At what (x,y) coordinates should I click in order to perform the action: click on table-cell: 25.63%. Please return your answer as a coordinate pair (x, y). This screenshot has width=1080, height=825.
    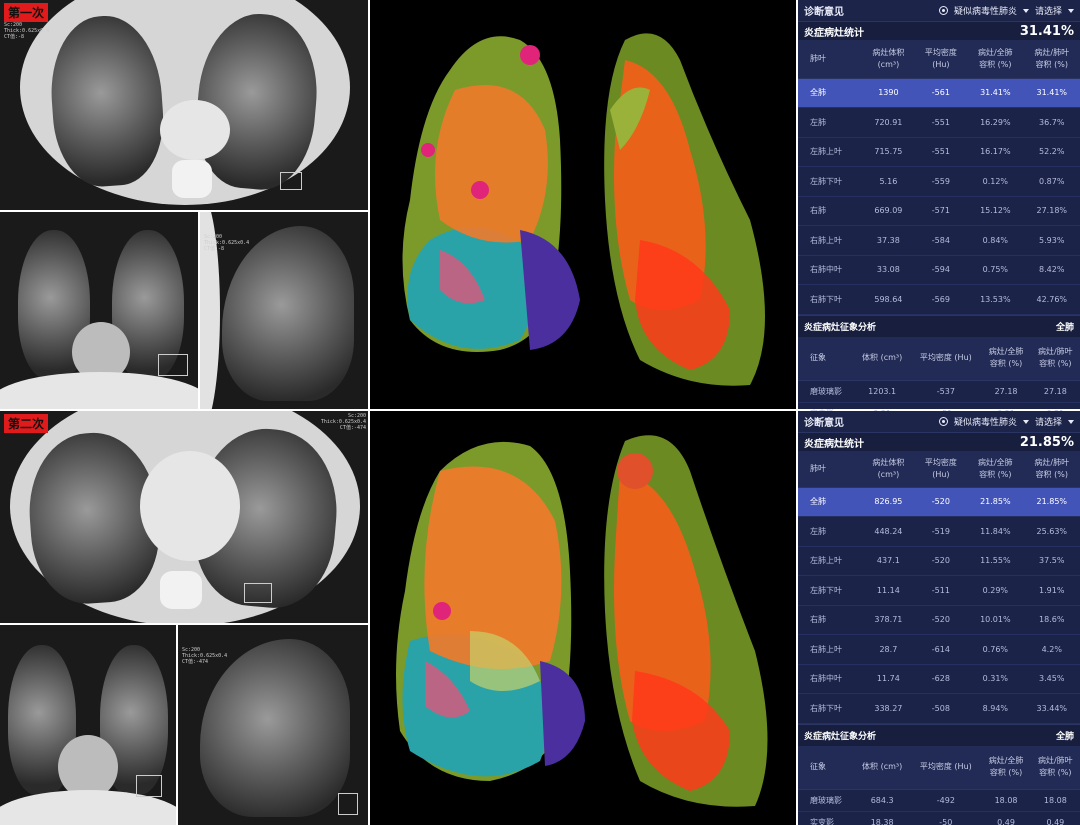
    Looking at the image, I should click on (1051, 531).